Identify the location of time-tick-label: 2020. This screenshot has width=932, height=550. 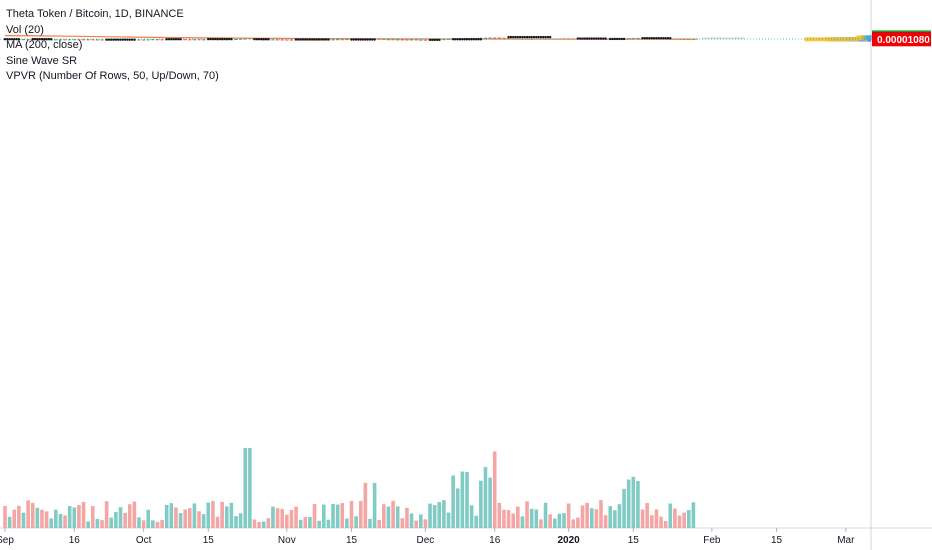
(569, 540).